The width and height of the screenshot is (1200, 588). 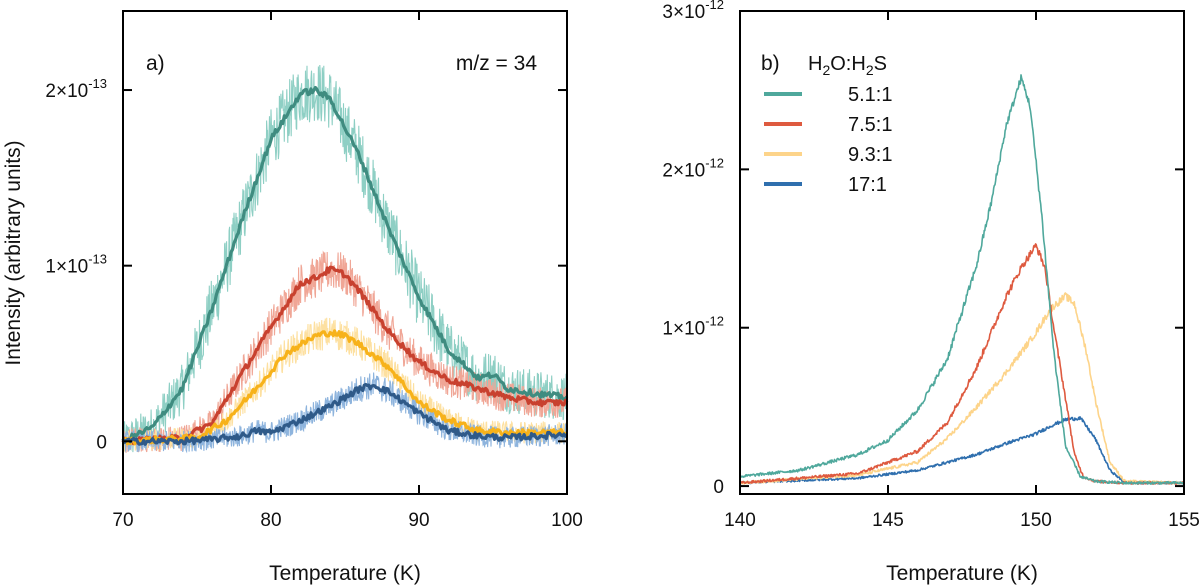 I want to click on series-17:1, so click(x=962, y=450).